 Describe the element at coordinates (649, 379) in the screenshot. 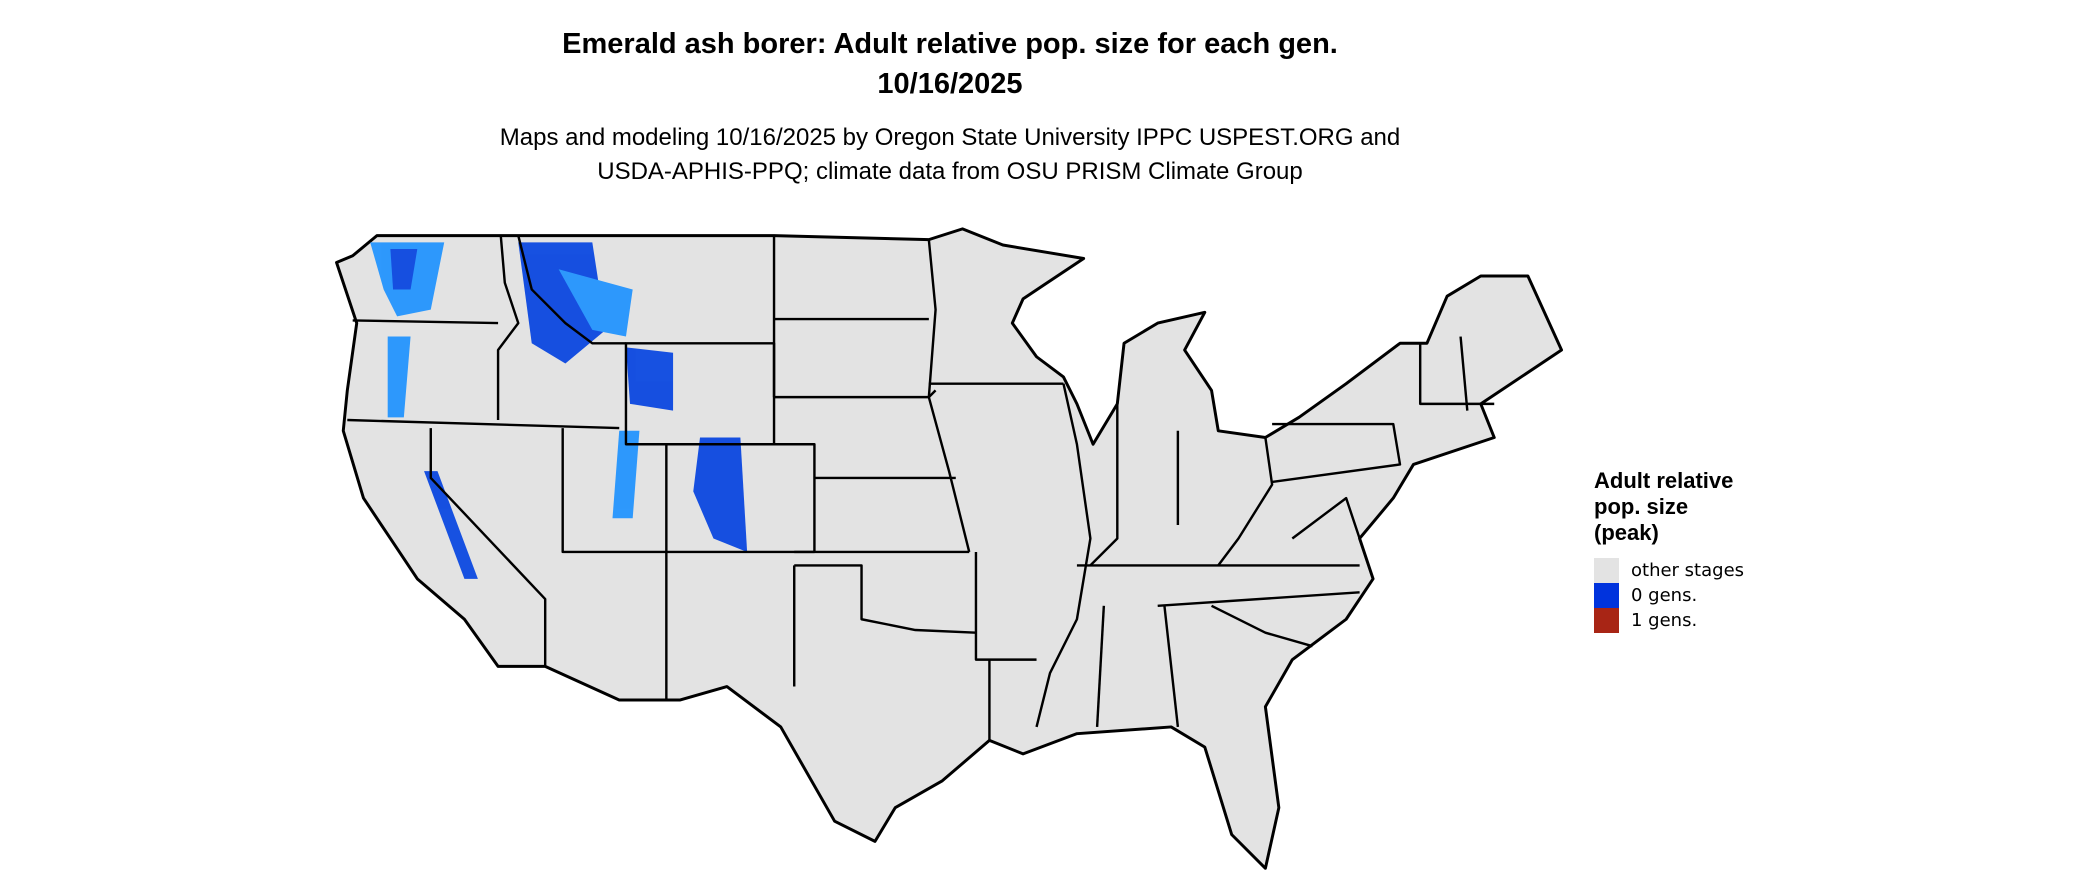

I see `pest-area-wyoming` at that location.